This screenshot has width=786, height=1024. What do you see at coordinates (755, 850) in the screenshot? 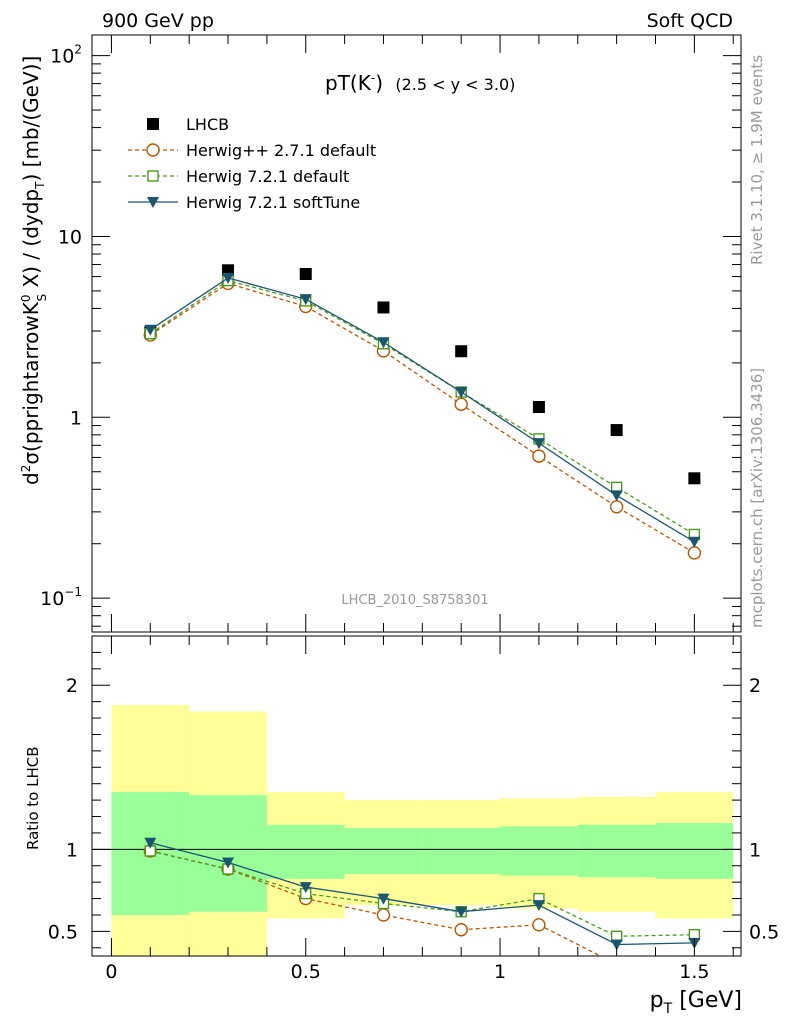
I see `ratio-ytick-label-right: 1` at bounding box center [755, 850].